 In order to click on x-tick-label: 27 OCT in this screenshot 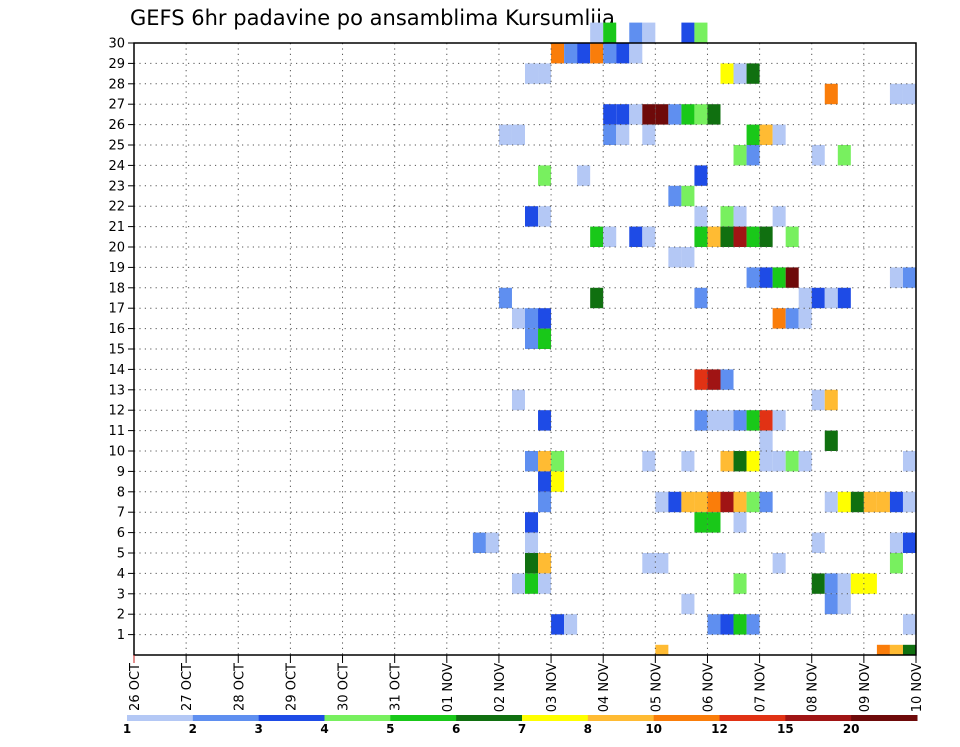, I will do `click(187, 687)`.